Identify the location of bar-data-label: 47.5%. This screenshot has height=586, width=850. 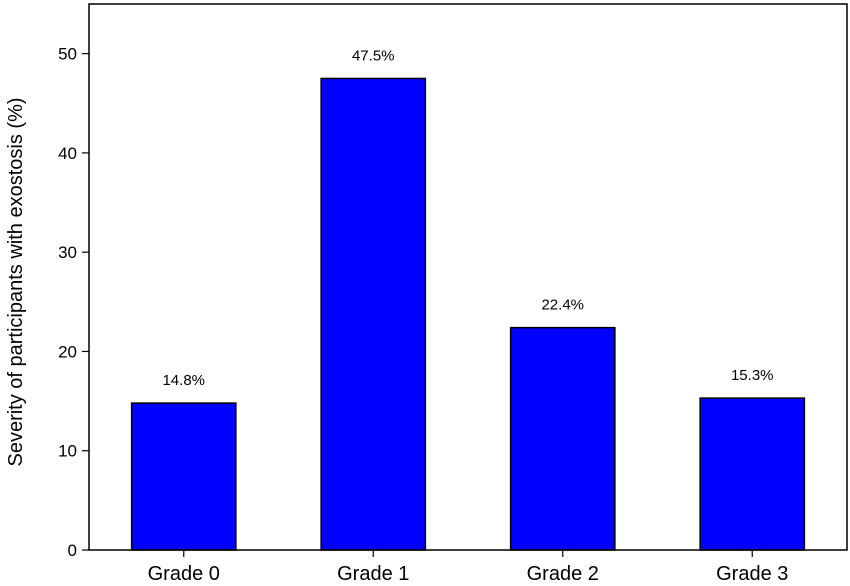
(373, 55).